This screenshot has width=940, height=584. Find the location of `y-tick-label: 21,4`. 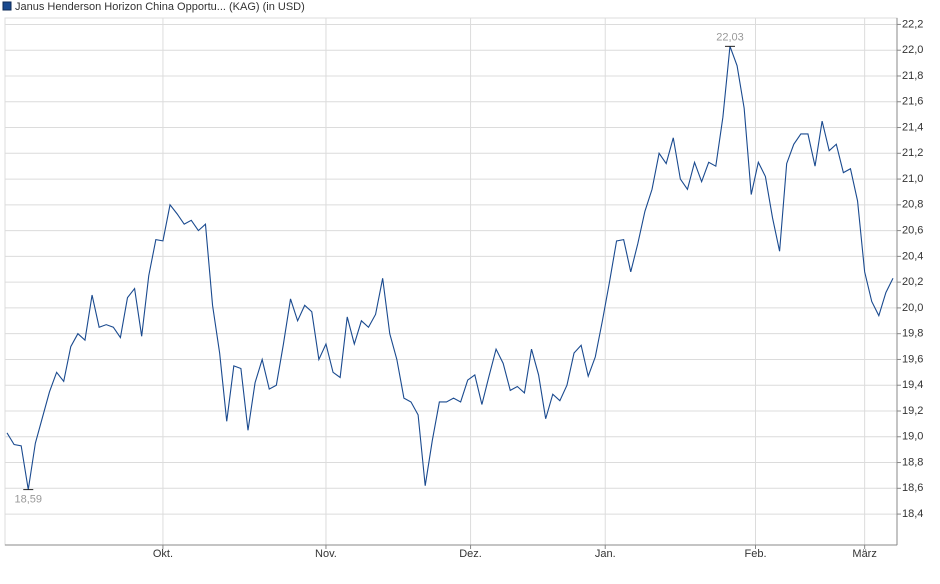

y-tick-label: 21,4 is located at coordinates (912, 127).